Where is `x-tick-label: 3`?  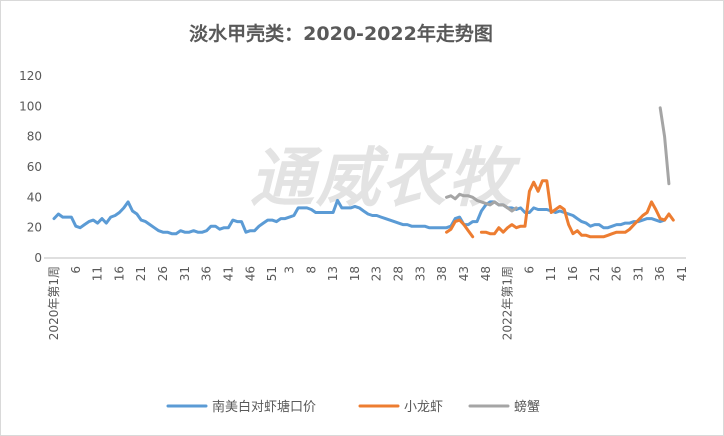
x-tick-label: 3 is located at coordinates (290, 270).